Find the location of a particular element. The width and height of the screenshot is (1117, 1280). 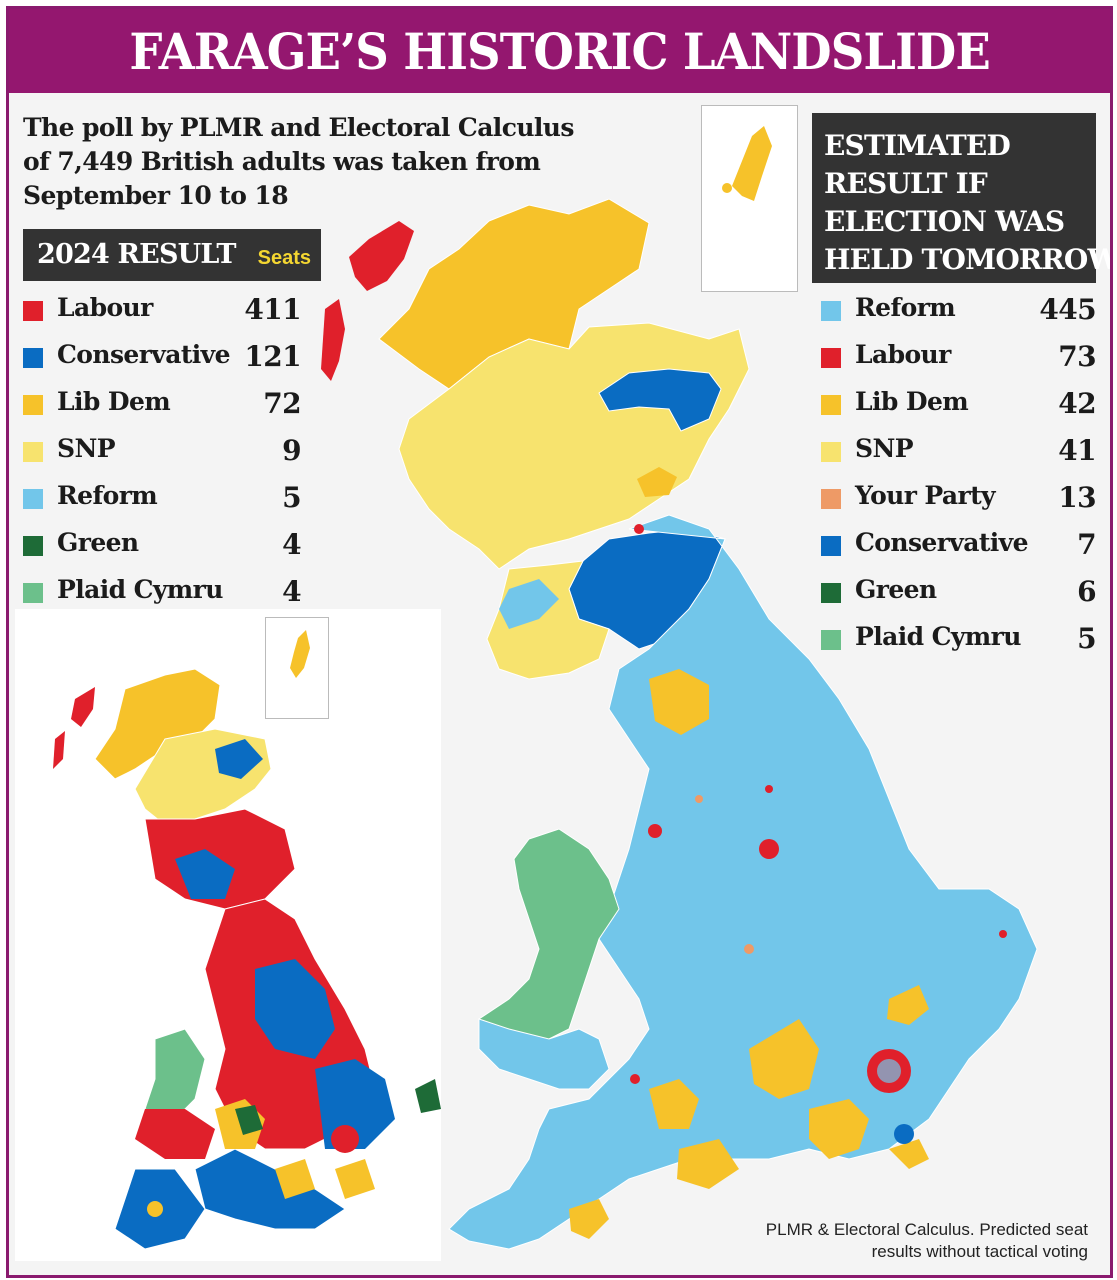

legend-row-est-libdem: Lib Dem 42 is located at coordinates (959, 410).